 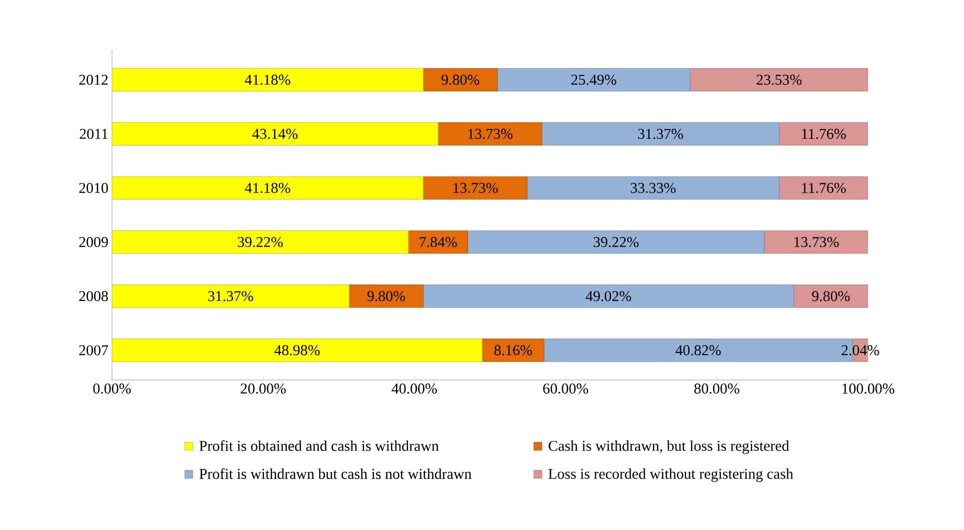 I want to click on legend-label: Profit is withdrawn but cash is not withdrawn, so click(x=335, y=473).